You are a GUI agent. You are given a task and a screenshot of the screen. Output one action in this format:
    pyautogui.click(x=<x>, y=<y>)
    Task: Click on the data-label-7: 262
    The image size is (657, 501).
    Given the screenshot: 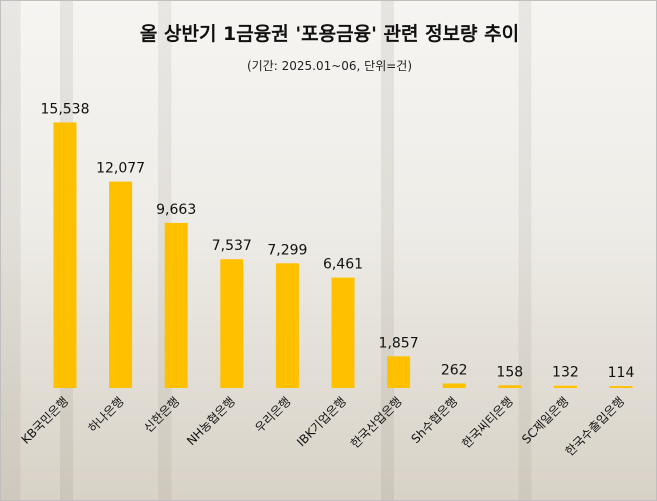 What is the action you would take?
    pyautogui.click(x=454, y=371)
    